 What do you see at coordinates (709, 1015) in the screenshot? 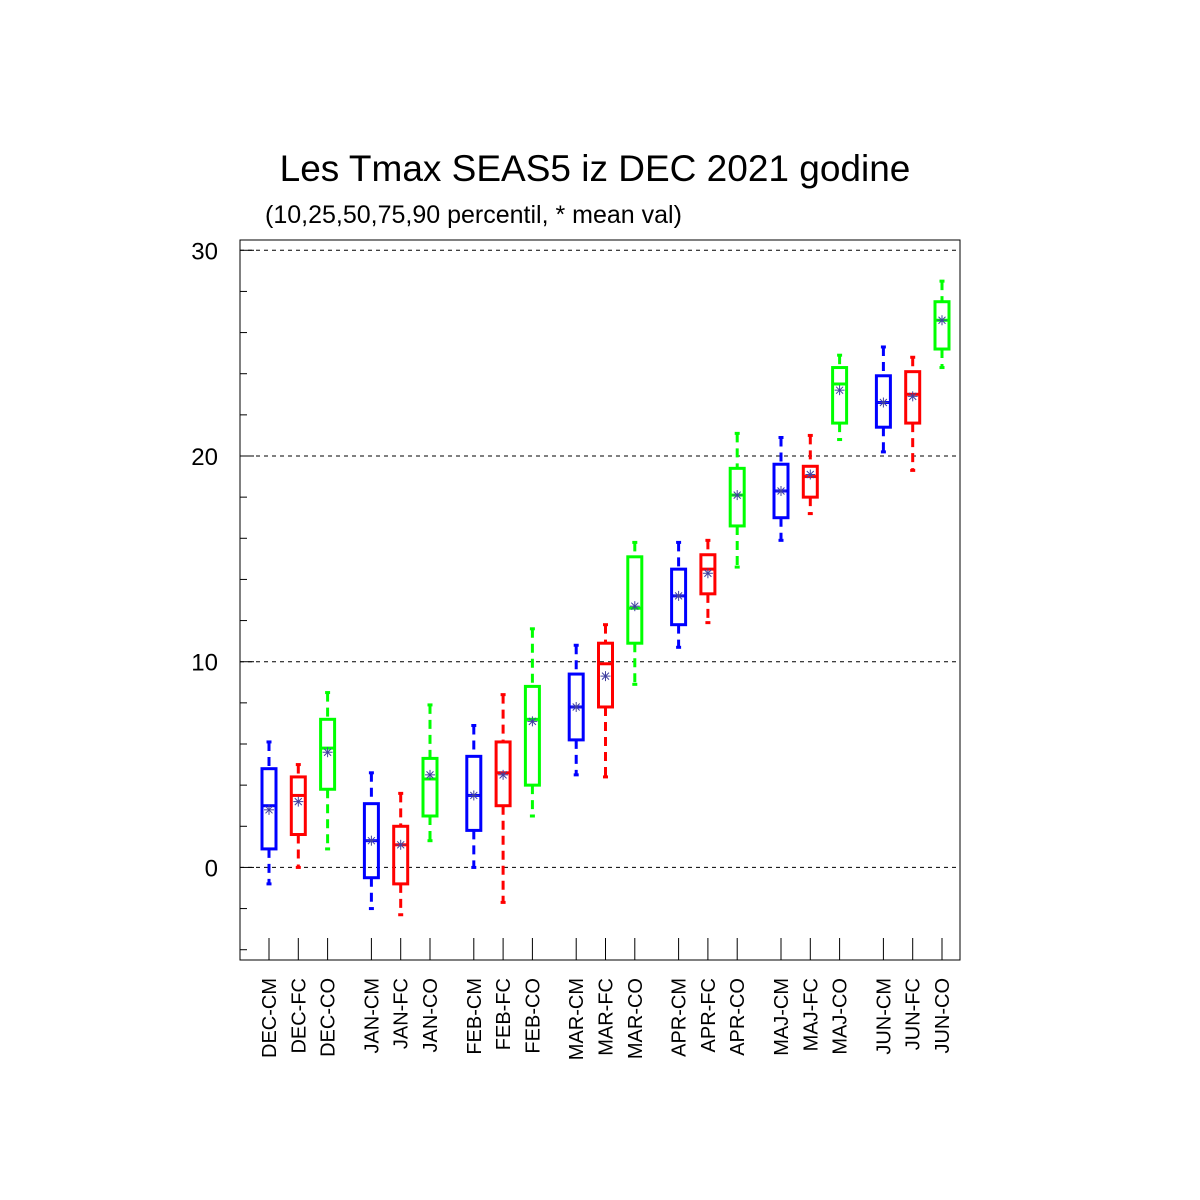
I see `x-tick-label: APR-FC` at bounding box center [709, 1015].